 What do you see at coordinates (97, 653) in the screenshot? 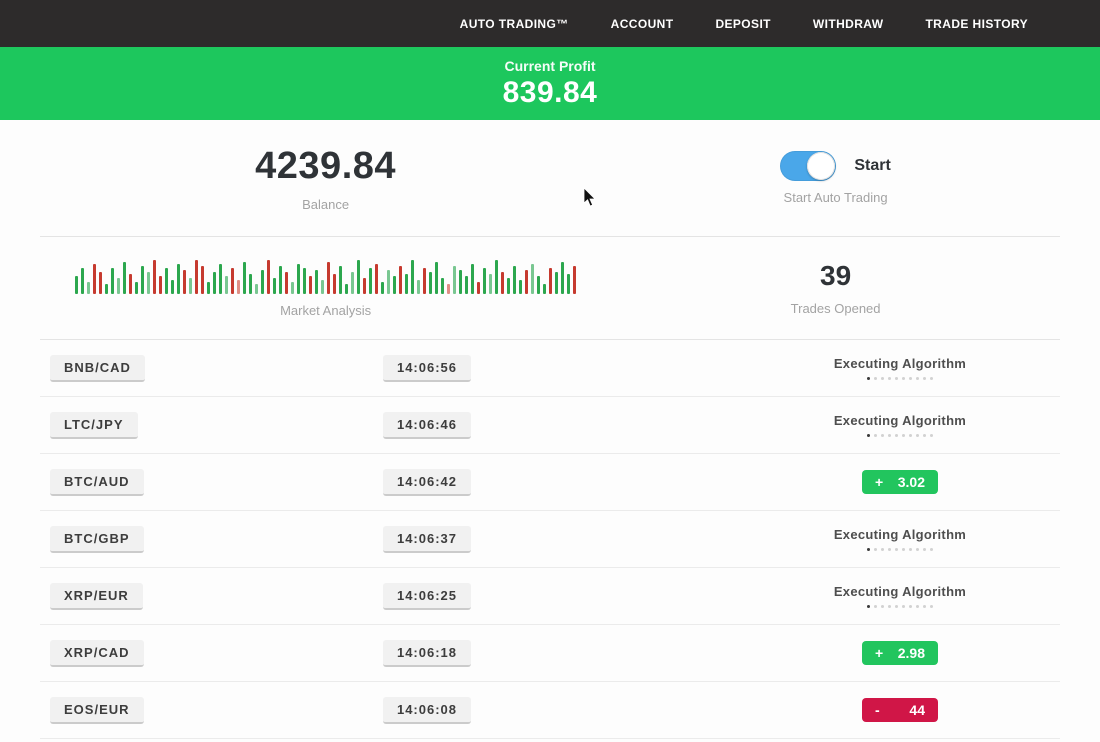
I see `pair-badge: XRP/CAD` at bounding box center [97, 653].